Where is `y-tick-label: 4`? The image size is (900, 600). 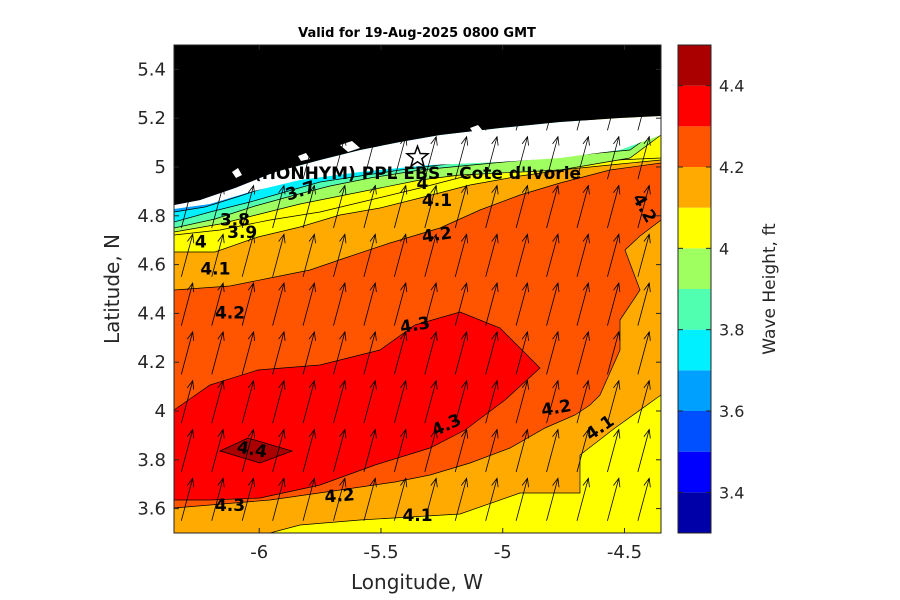 y-tick-label: 4 is located at coordinates (160, 411).